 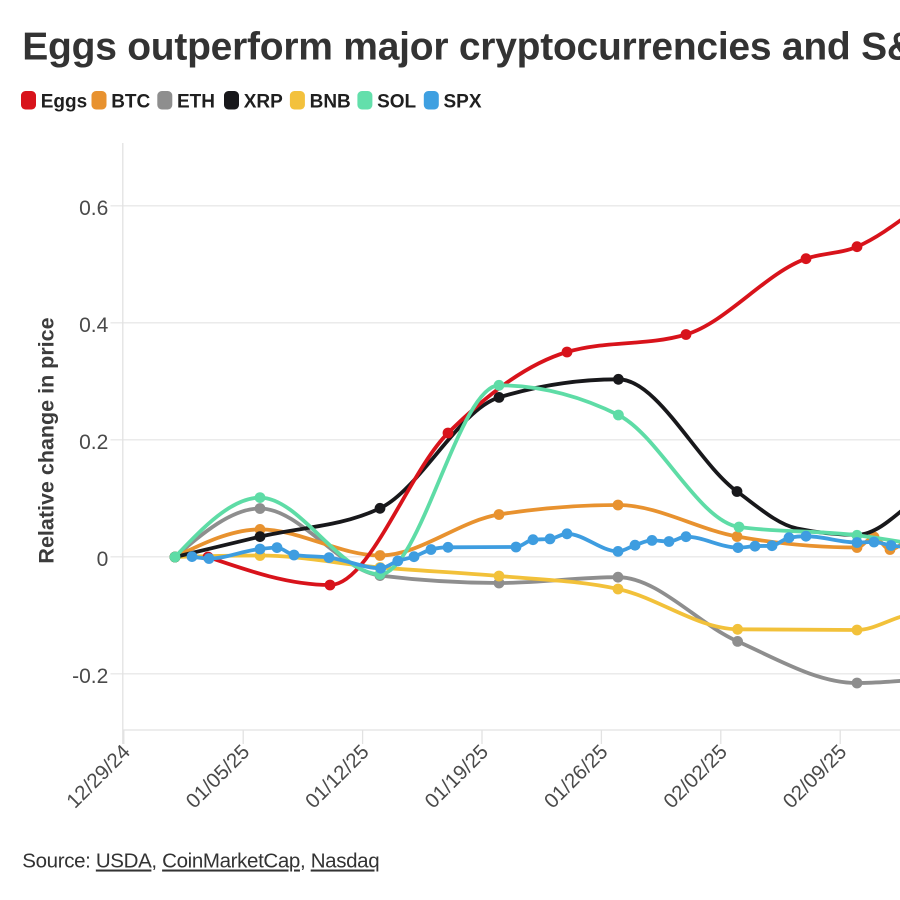 What do you see at coordinates (396, 101) in the screenshot?
I see `svg-text: SOL` at bounding box center [396, 101].